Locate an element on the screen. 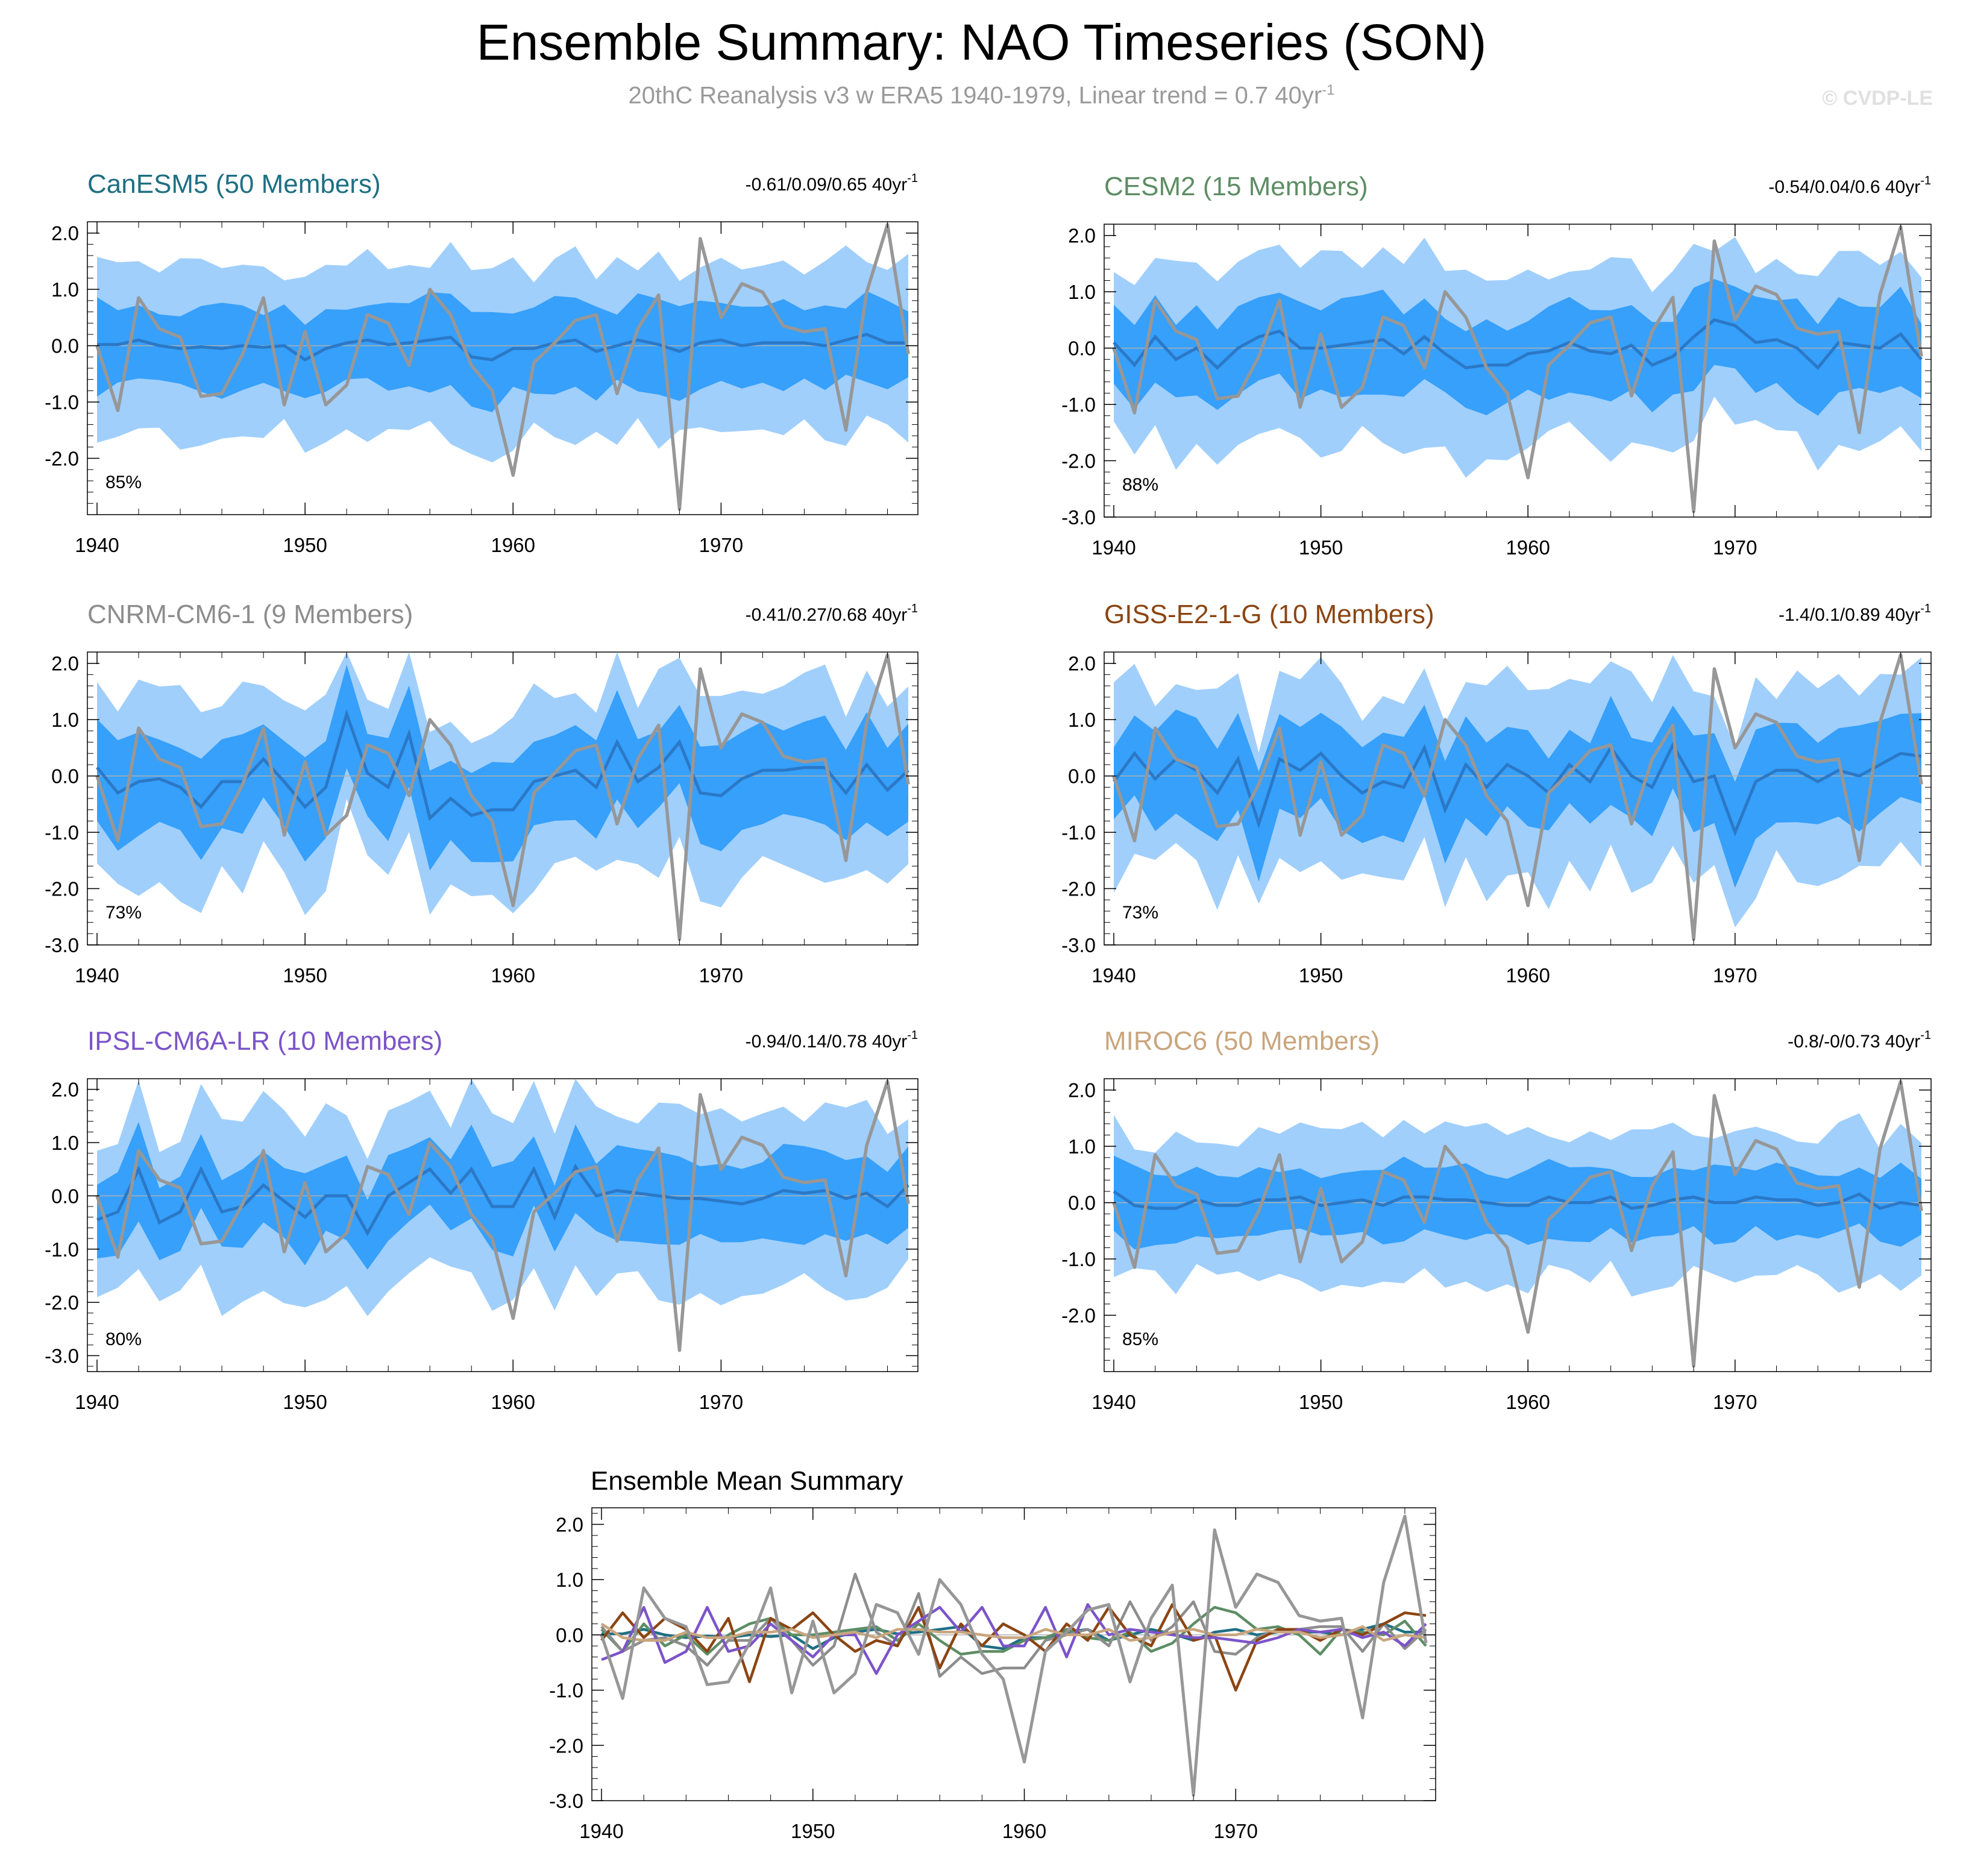 The height and width of the screenshot is (1876, 1963). plot-frame is located at coordinates (1013, 1654).